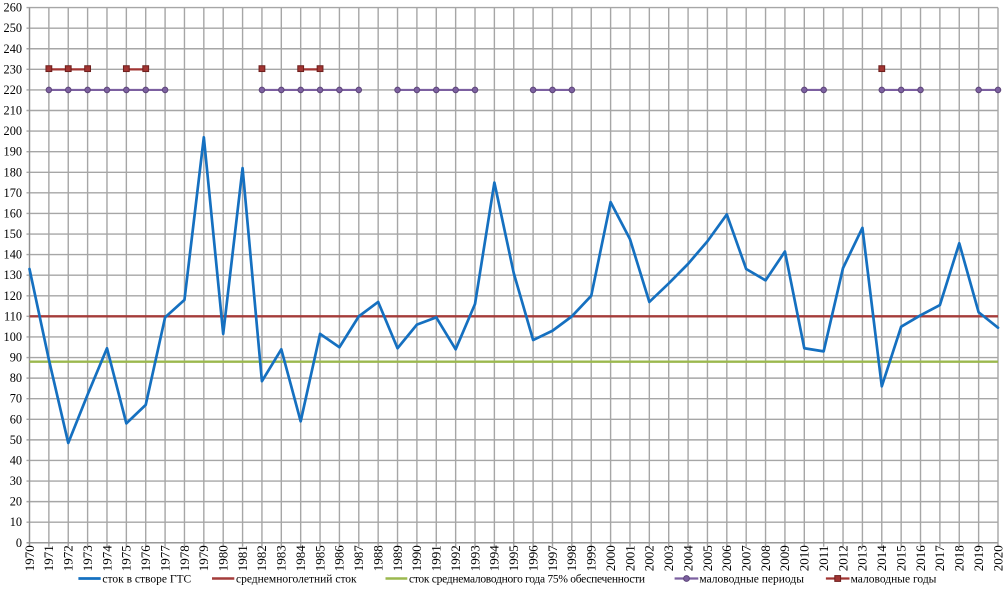 Image resolution: width=1007 pixels, height=595 pixels. Describe the element at coordinates (610, 558) in the screenshot. I see `svg-text: 2000` at that location.